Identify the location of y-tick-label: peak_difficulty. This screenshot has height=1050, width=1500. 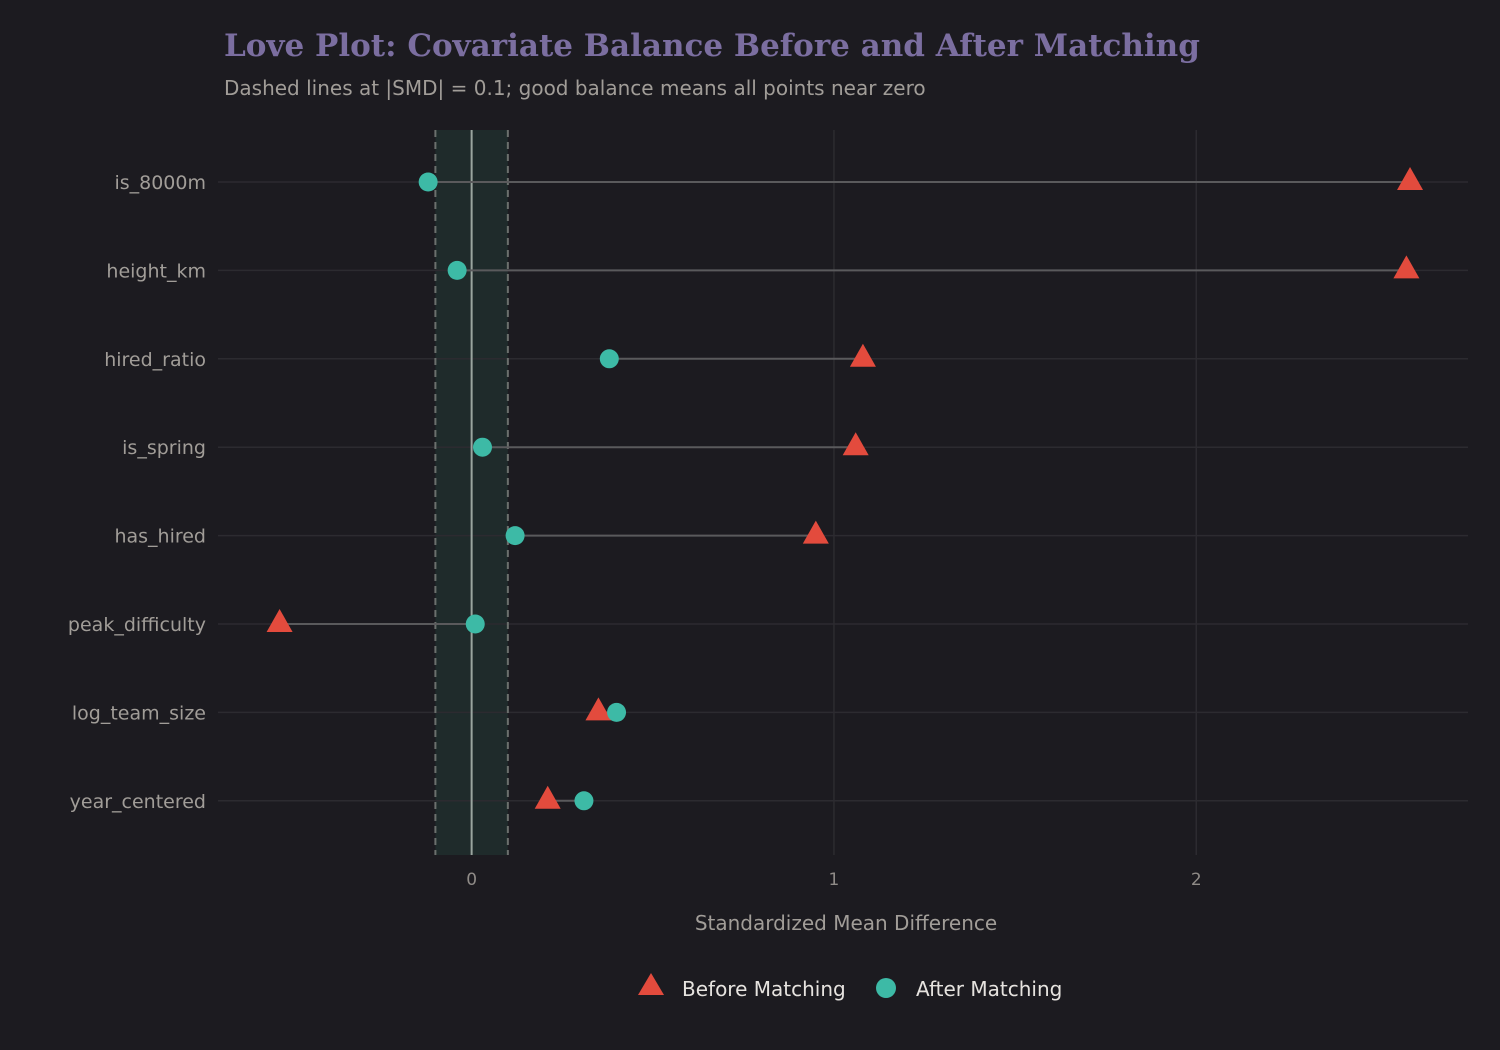
(137, 625).